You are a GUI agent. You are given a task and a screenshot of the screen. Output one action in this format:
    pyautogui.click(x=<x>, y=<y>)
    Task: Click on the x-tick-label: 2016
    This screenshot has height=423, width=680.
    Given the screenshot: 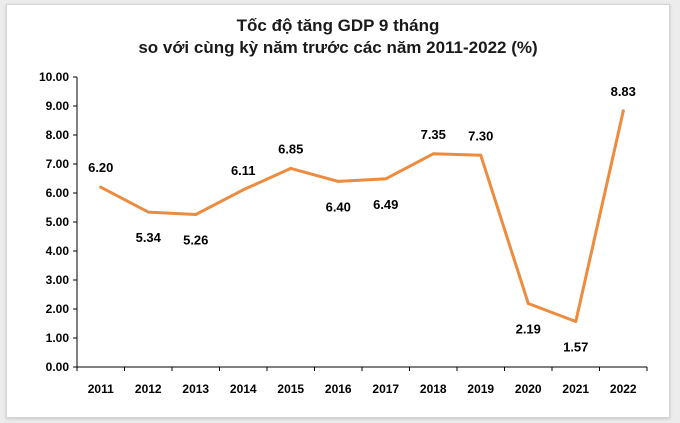 What is the action you would take?
    pyautogui.click(x=338, y=389)
    